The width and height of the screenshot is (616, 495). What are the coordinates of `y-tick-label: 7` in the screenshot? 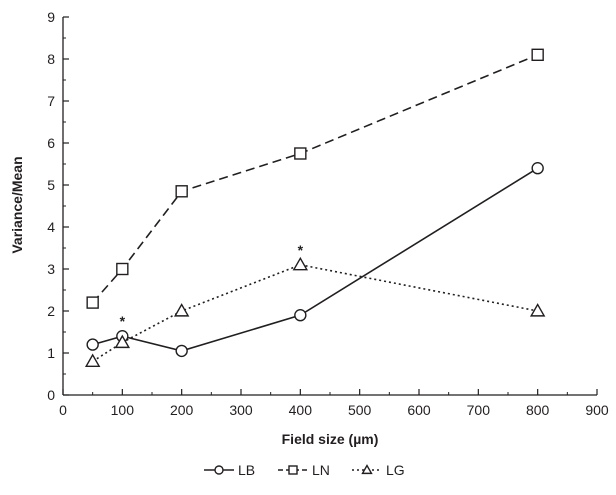 It's located at (51, 101).